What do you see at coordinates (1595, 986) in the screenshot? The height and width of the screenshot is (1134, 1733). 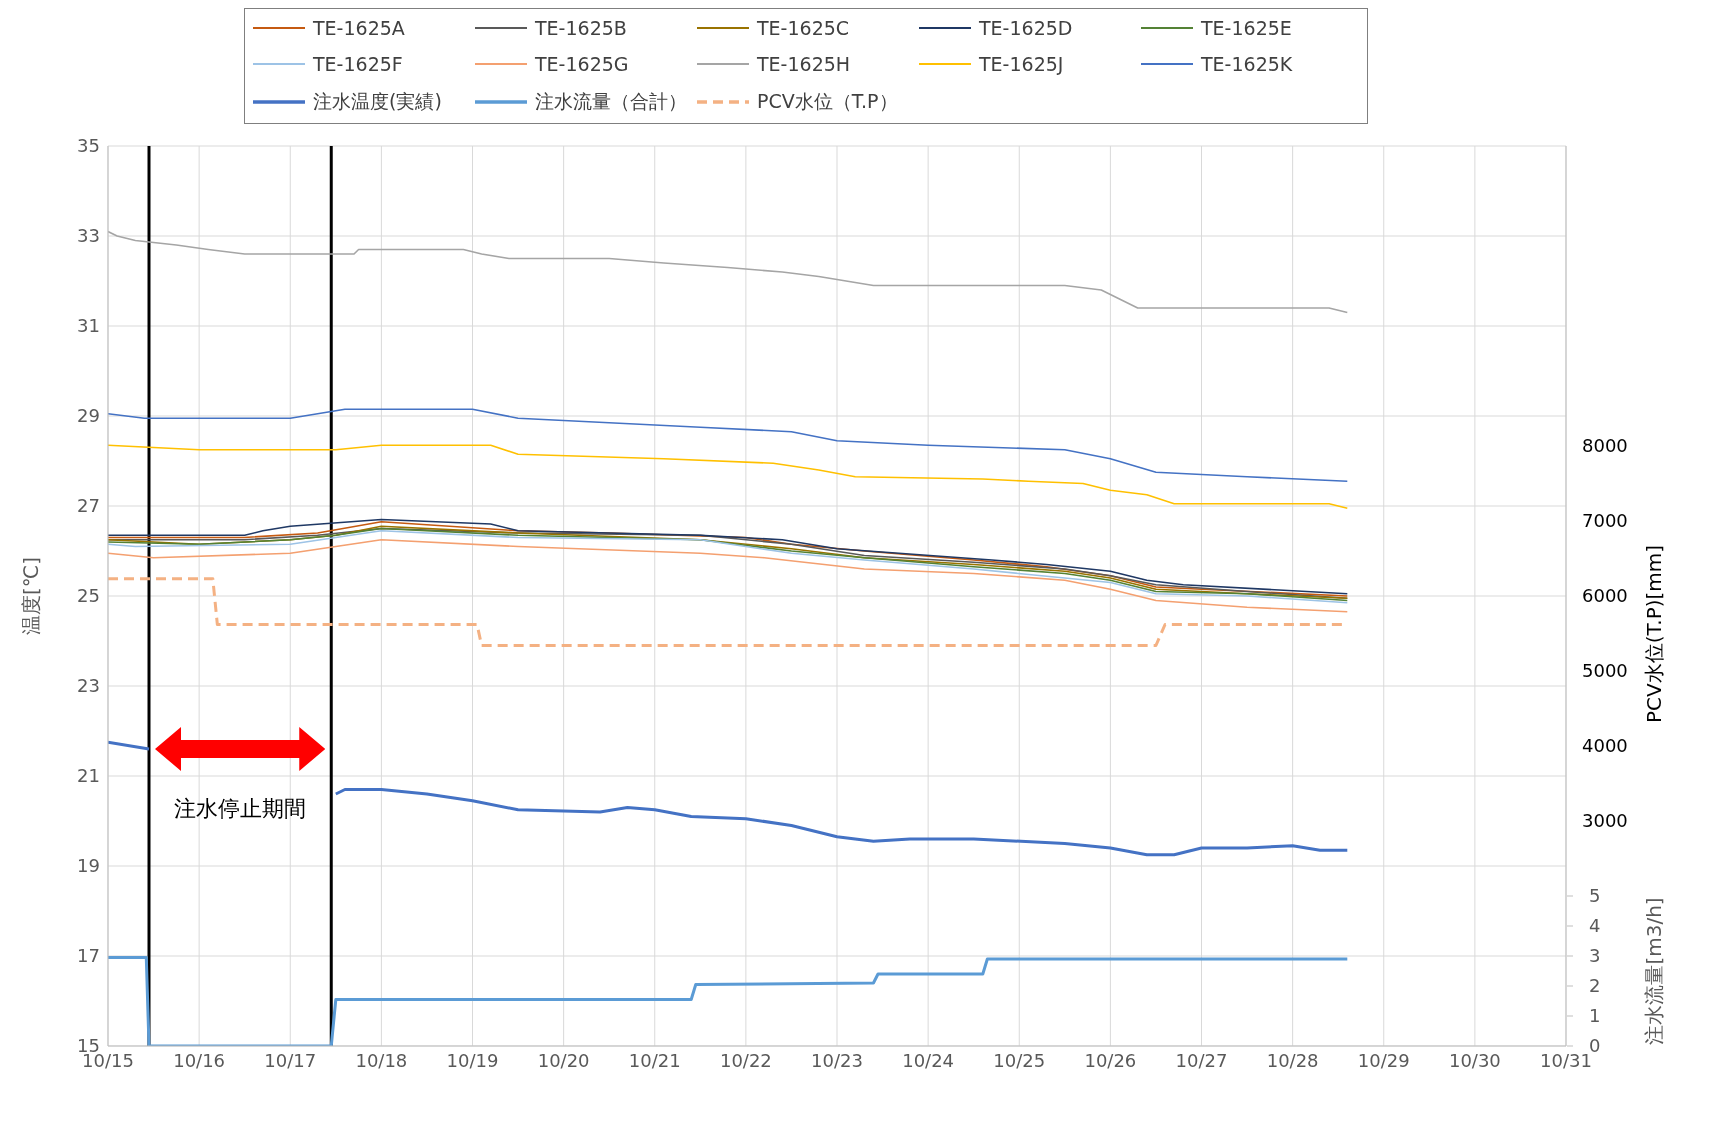 I see `y3-tick-label: 2` at bounding box center [1595, 986].